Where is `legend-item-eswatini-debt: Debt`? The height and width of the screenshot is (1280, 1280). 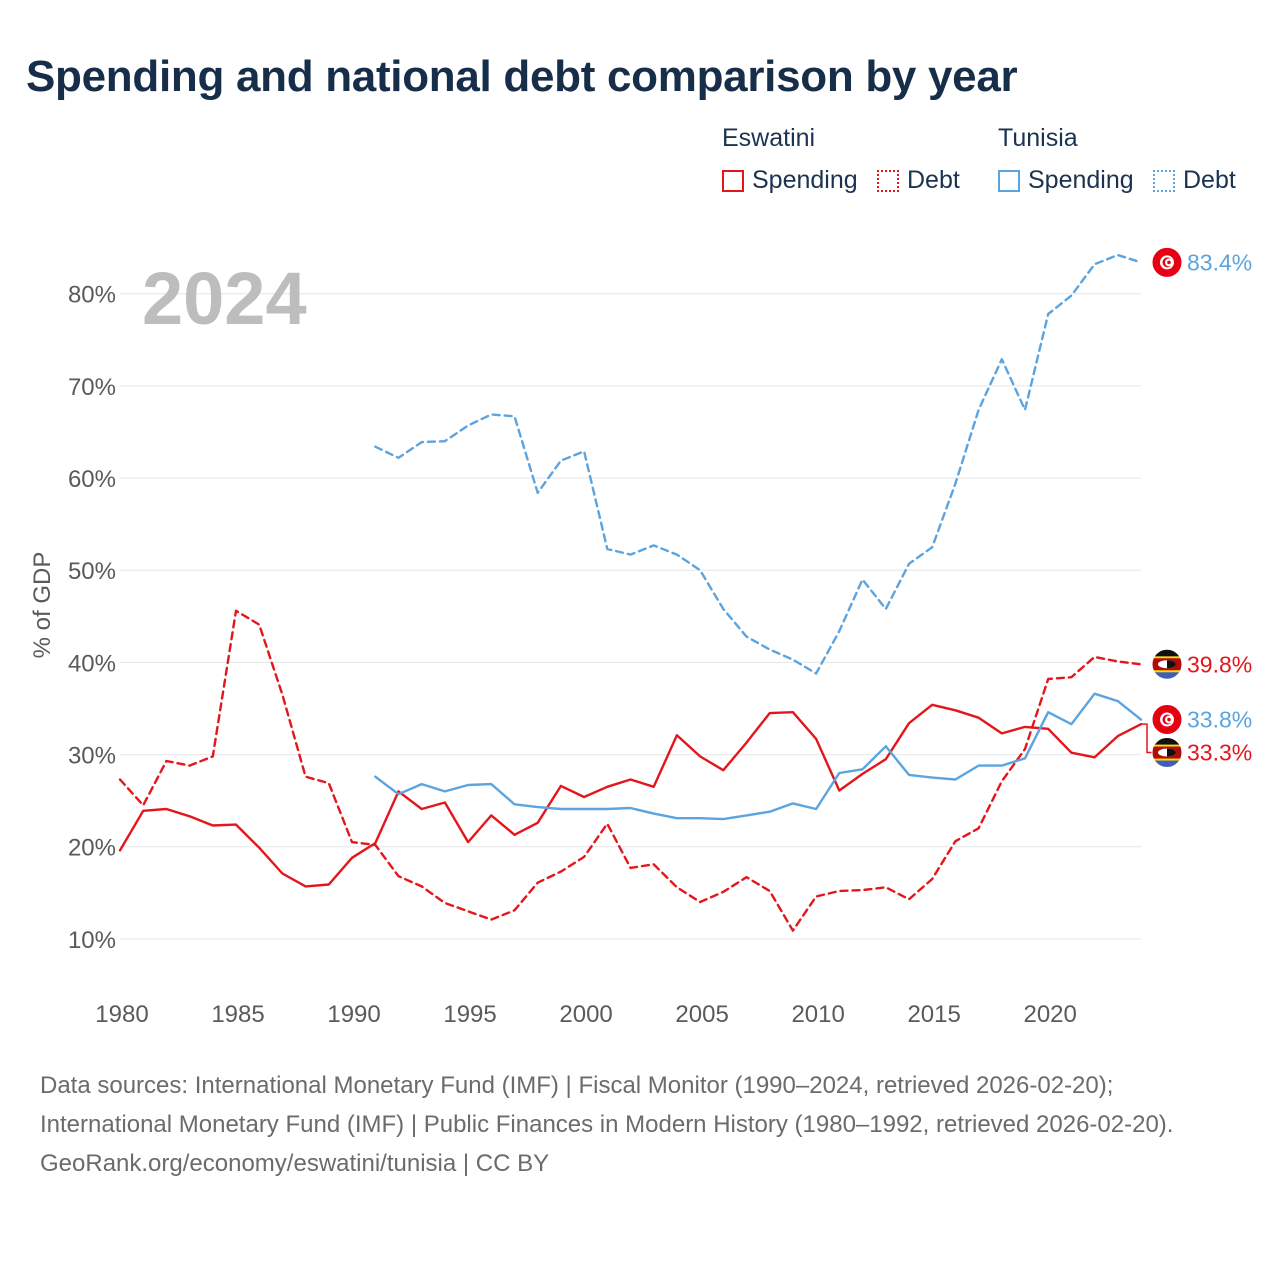
legend-item-eswatini-debt: Debt is located at coordinates (918, 180).